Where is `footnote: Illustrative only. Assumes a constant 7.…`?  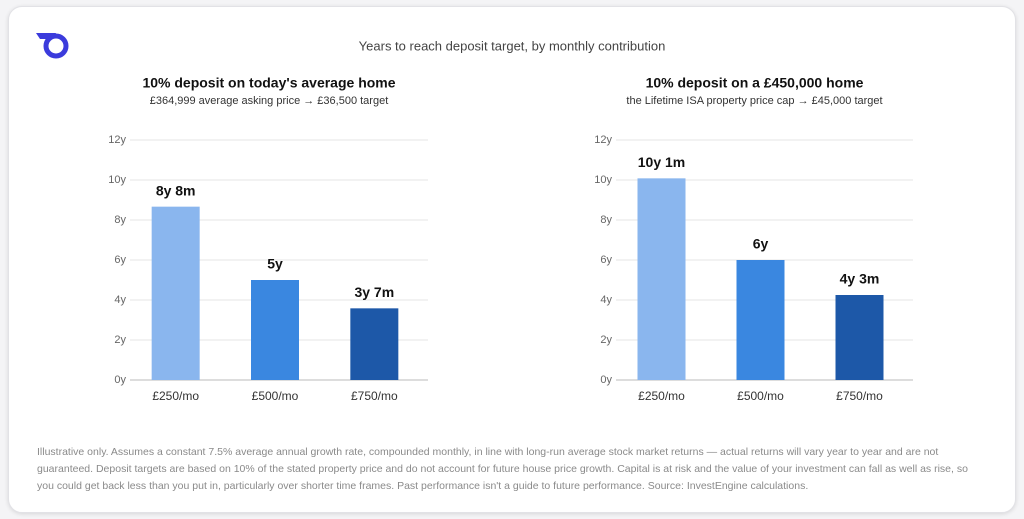 footnote: Illustrative only. Assumes a constant 7.… is located at coordinates (502, 469).